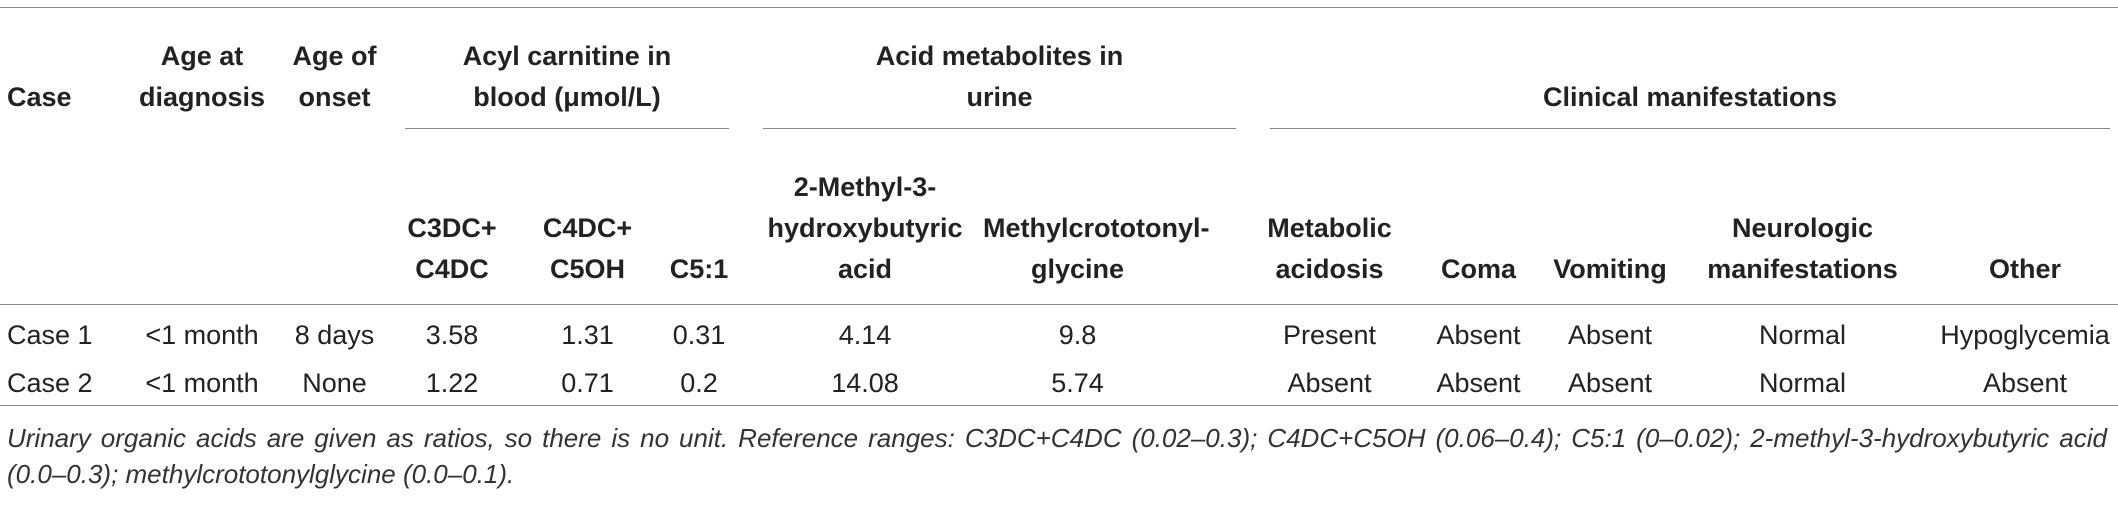 The height and width of the screenshot is (505, 2118). I want to click on table-cell: Present, so click(1329, 334).